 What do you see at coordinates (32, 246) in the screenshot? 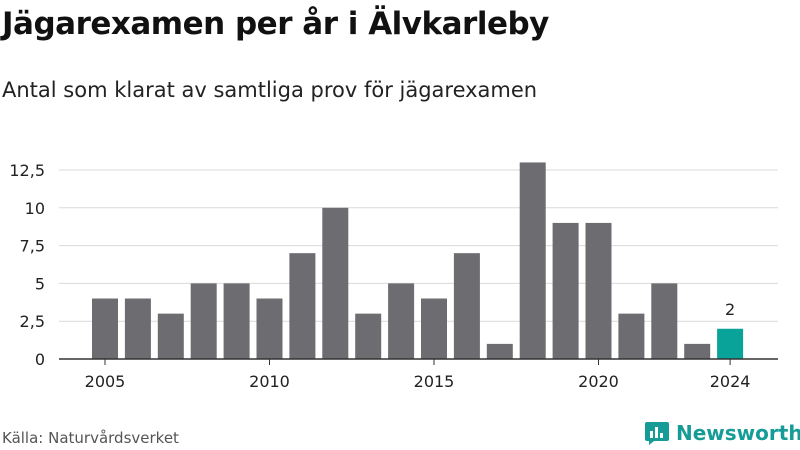
I see `y-tick-label: 7,5` at bounding box center [32, 246].